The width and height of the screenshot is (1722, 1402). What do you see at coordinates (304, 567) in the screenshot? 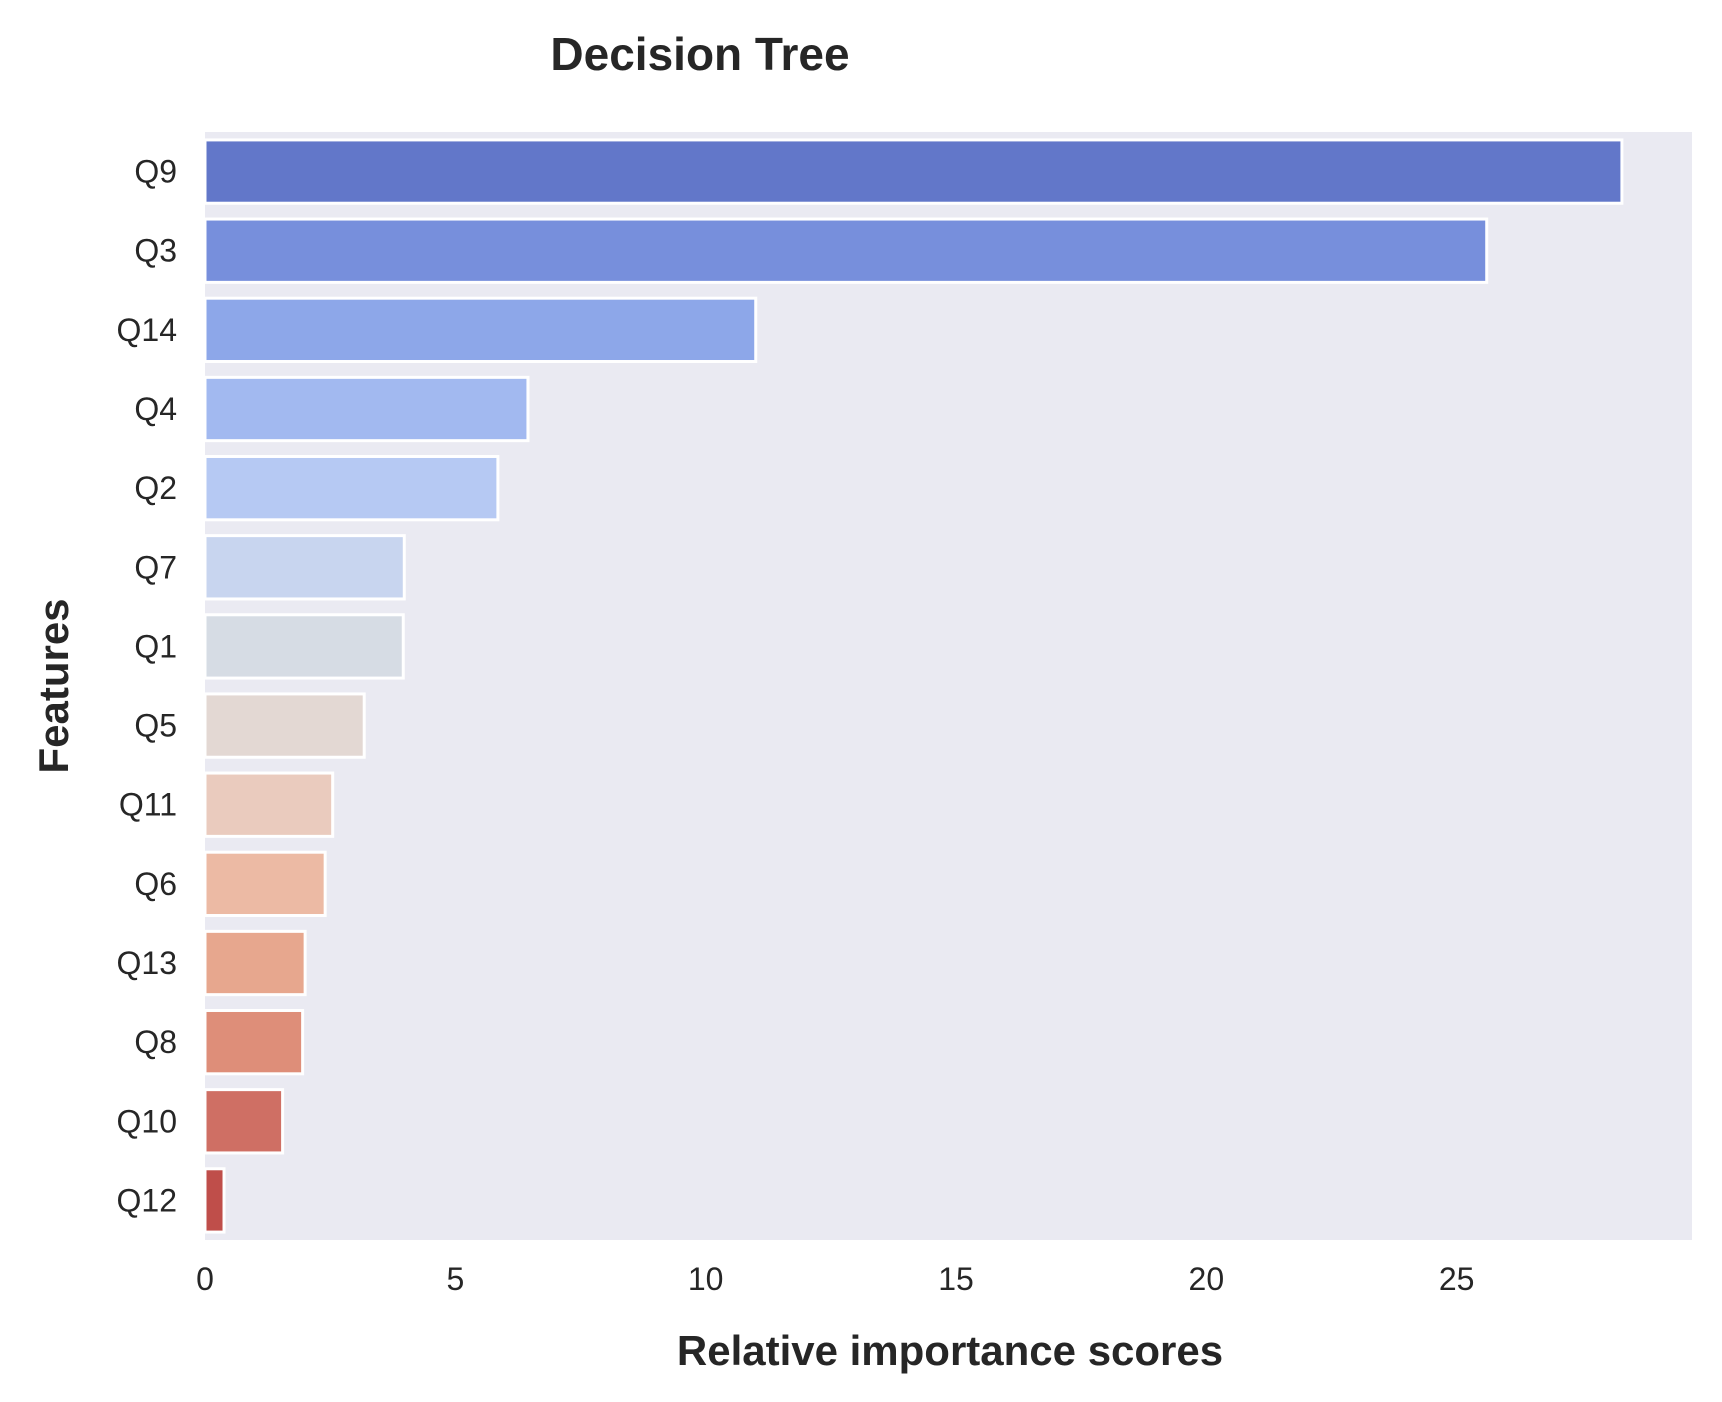
I see `bar-q7` at bounding box center [304, 567].